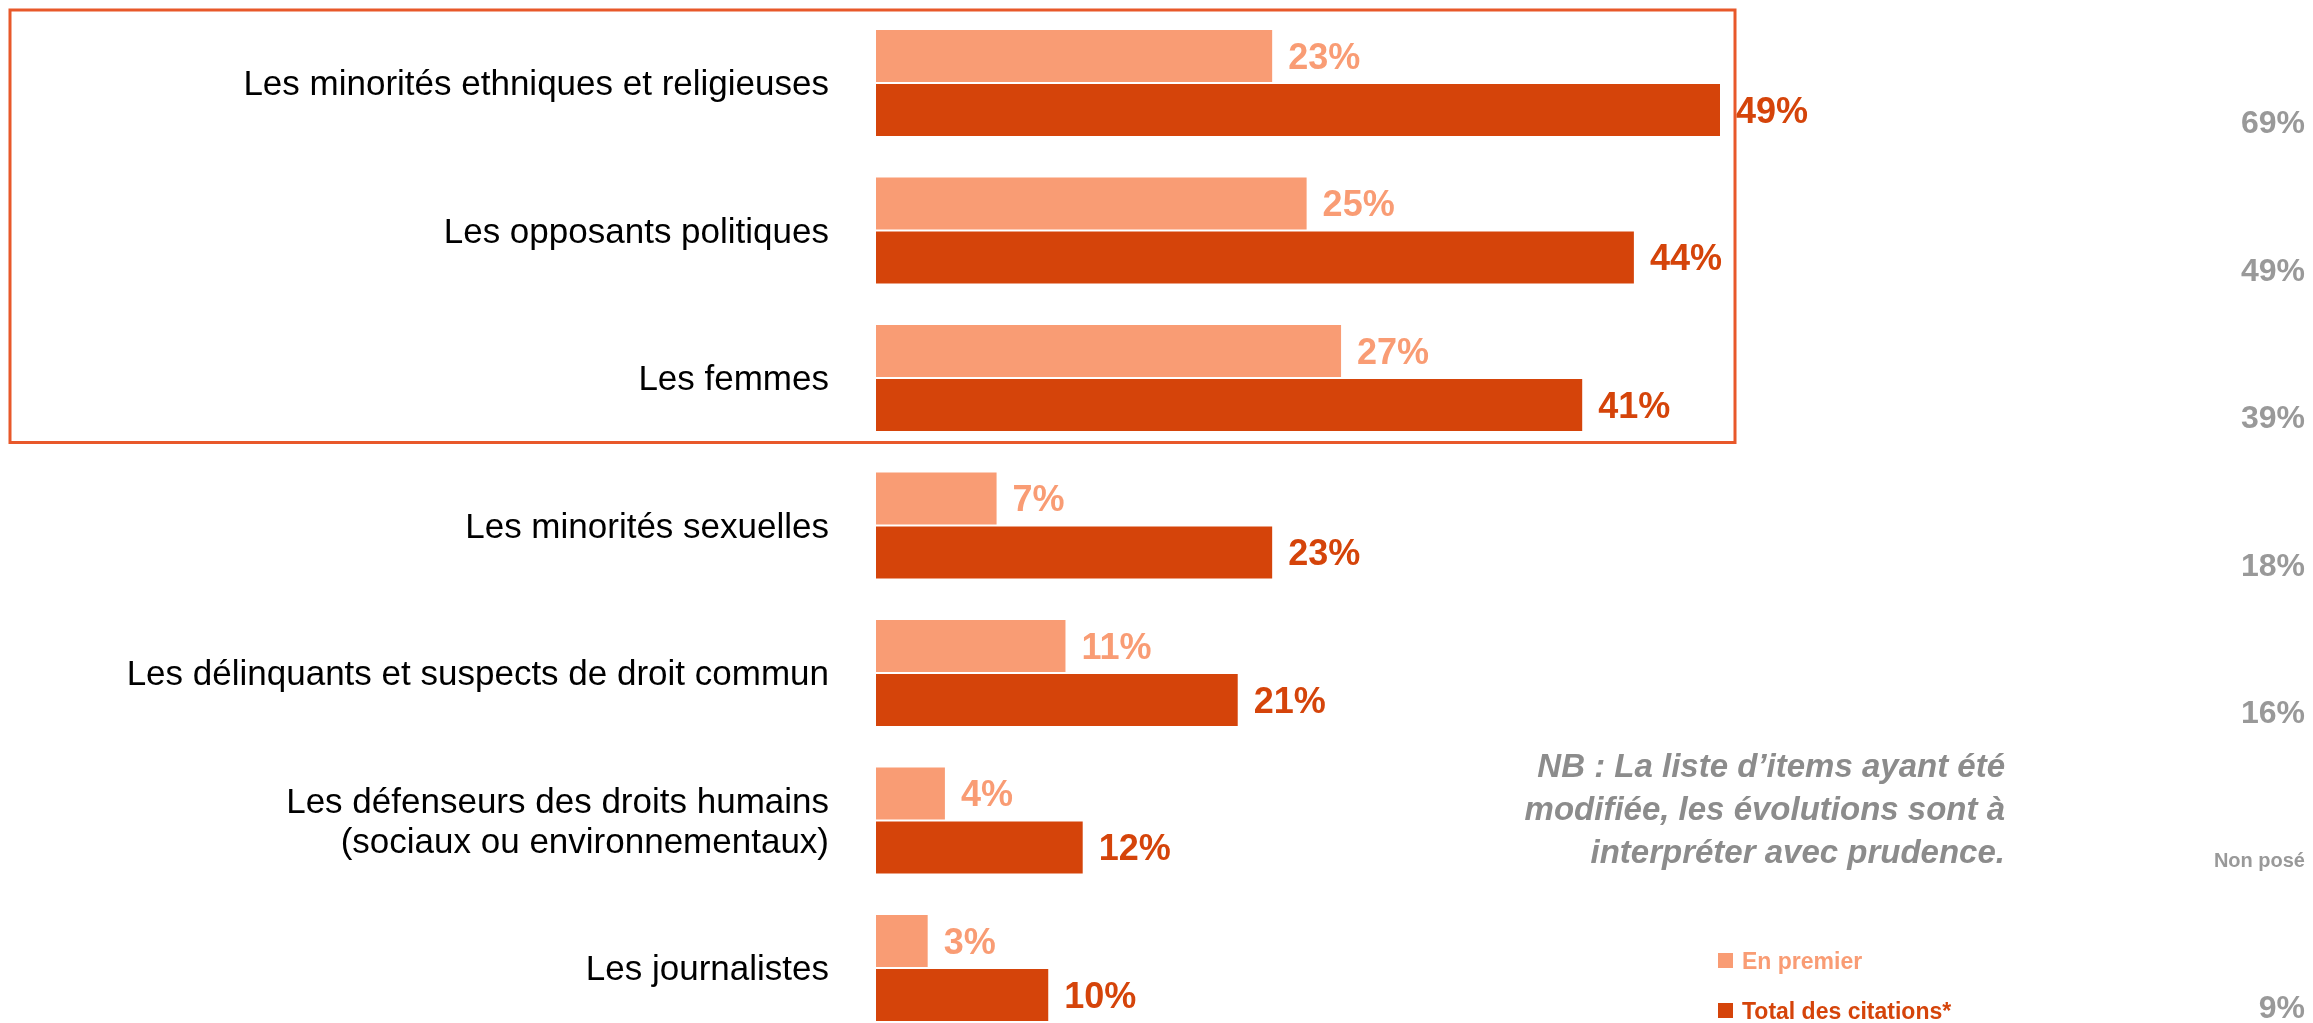  I want to click on annotation: NB : La liste d’items ayant été modifiée, les évolutions sont à interpréter avec prudence., so click(1764, 809).